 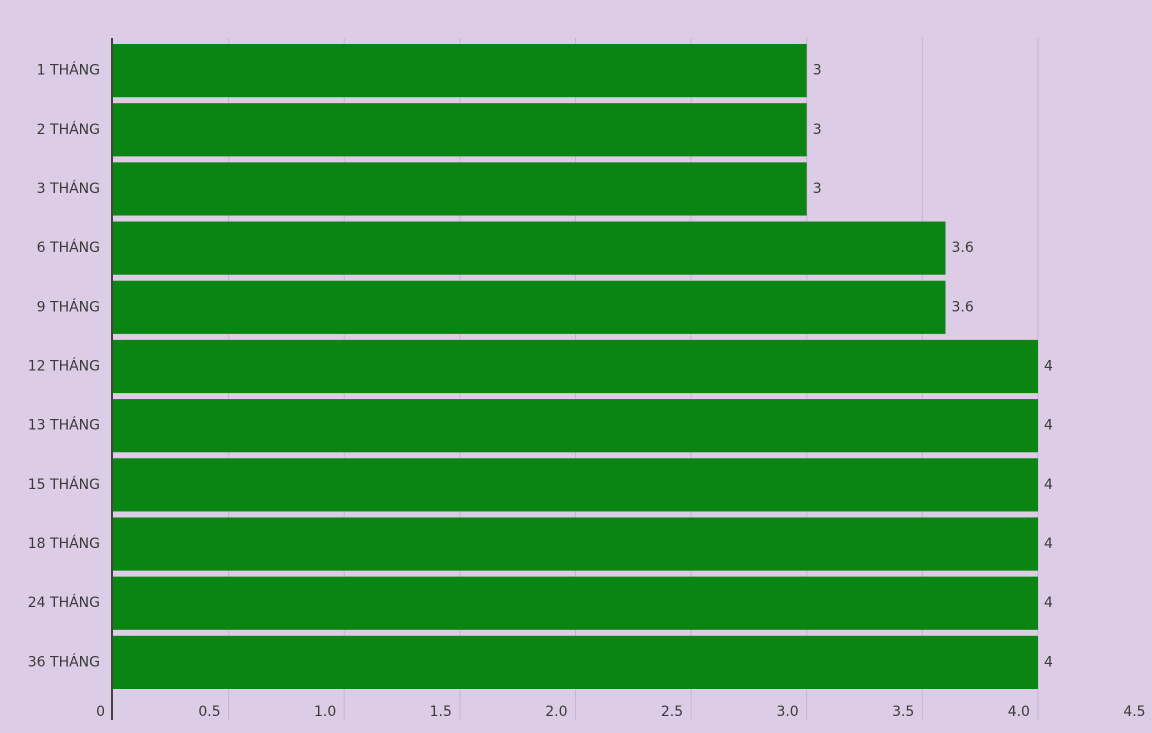 What do you see at coordinates (556, 712) in the screenshot?
I see `x-tick-label: 2.0` at bounding box center [556, 712].